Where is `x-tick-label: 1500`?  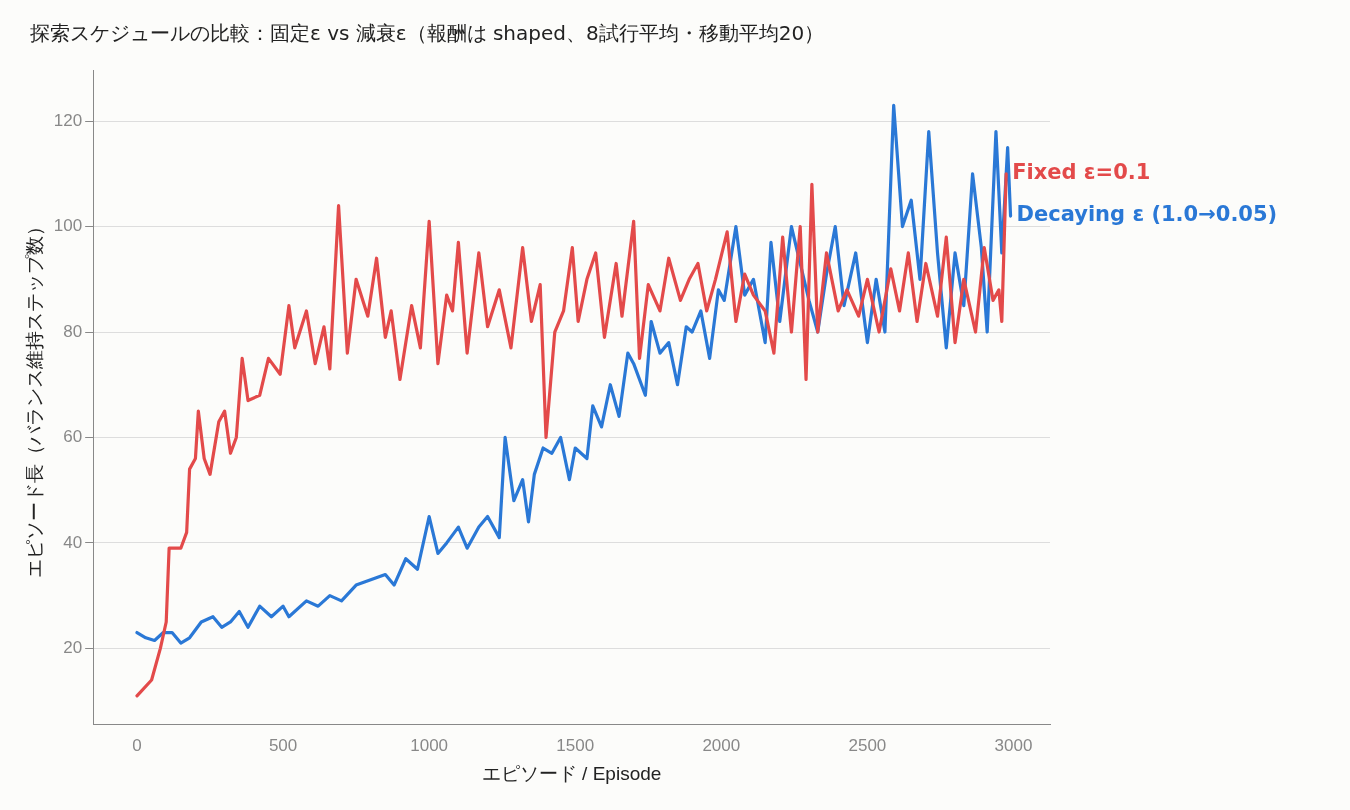 x-tick-label: 1500 is located at coordinates (575, 745).